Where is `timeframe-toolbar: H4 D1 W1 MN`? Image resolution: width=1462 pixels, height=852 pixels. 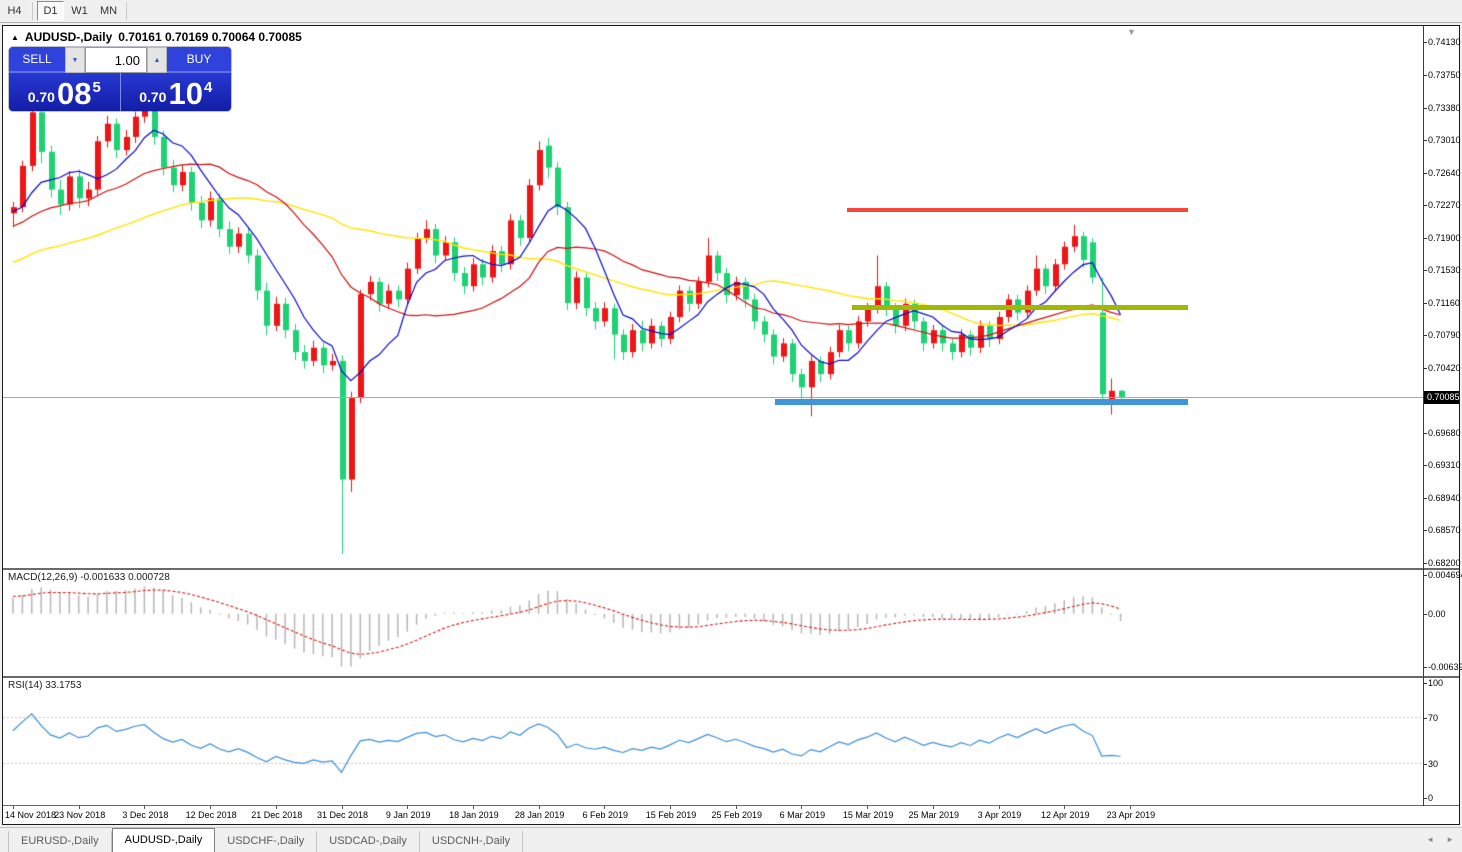 timeframe-toolbar: H4 D1 W1 MN is located at coordinates (731, 11).